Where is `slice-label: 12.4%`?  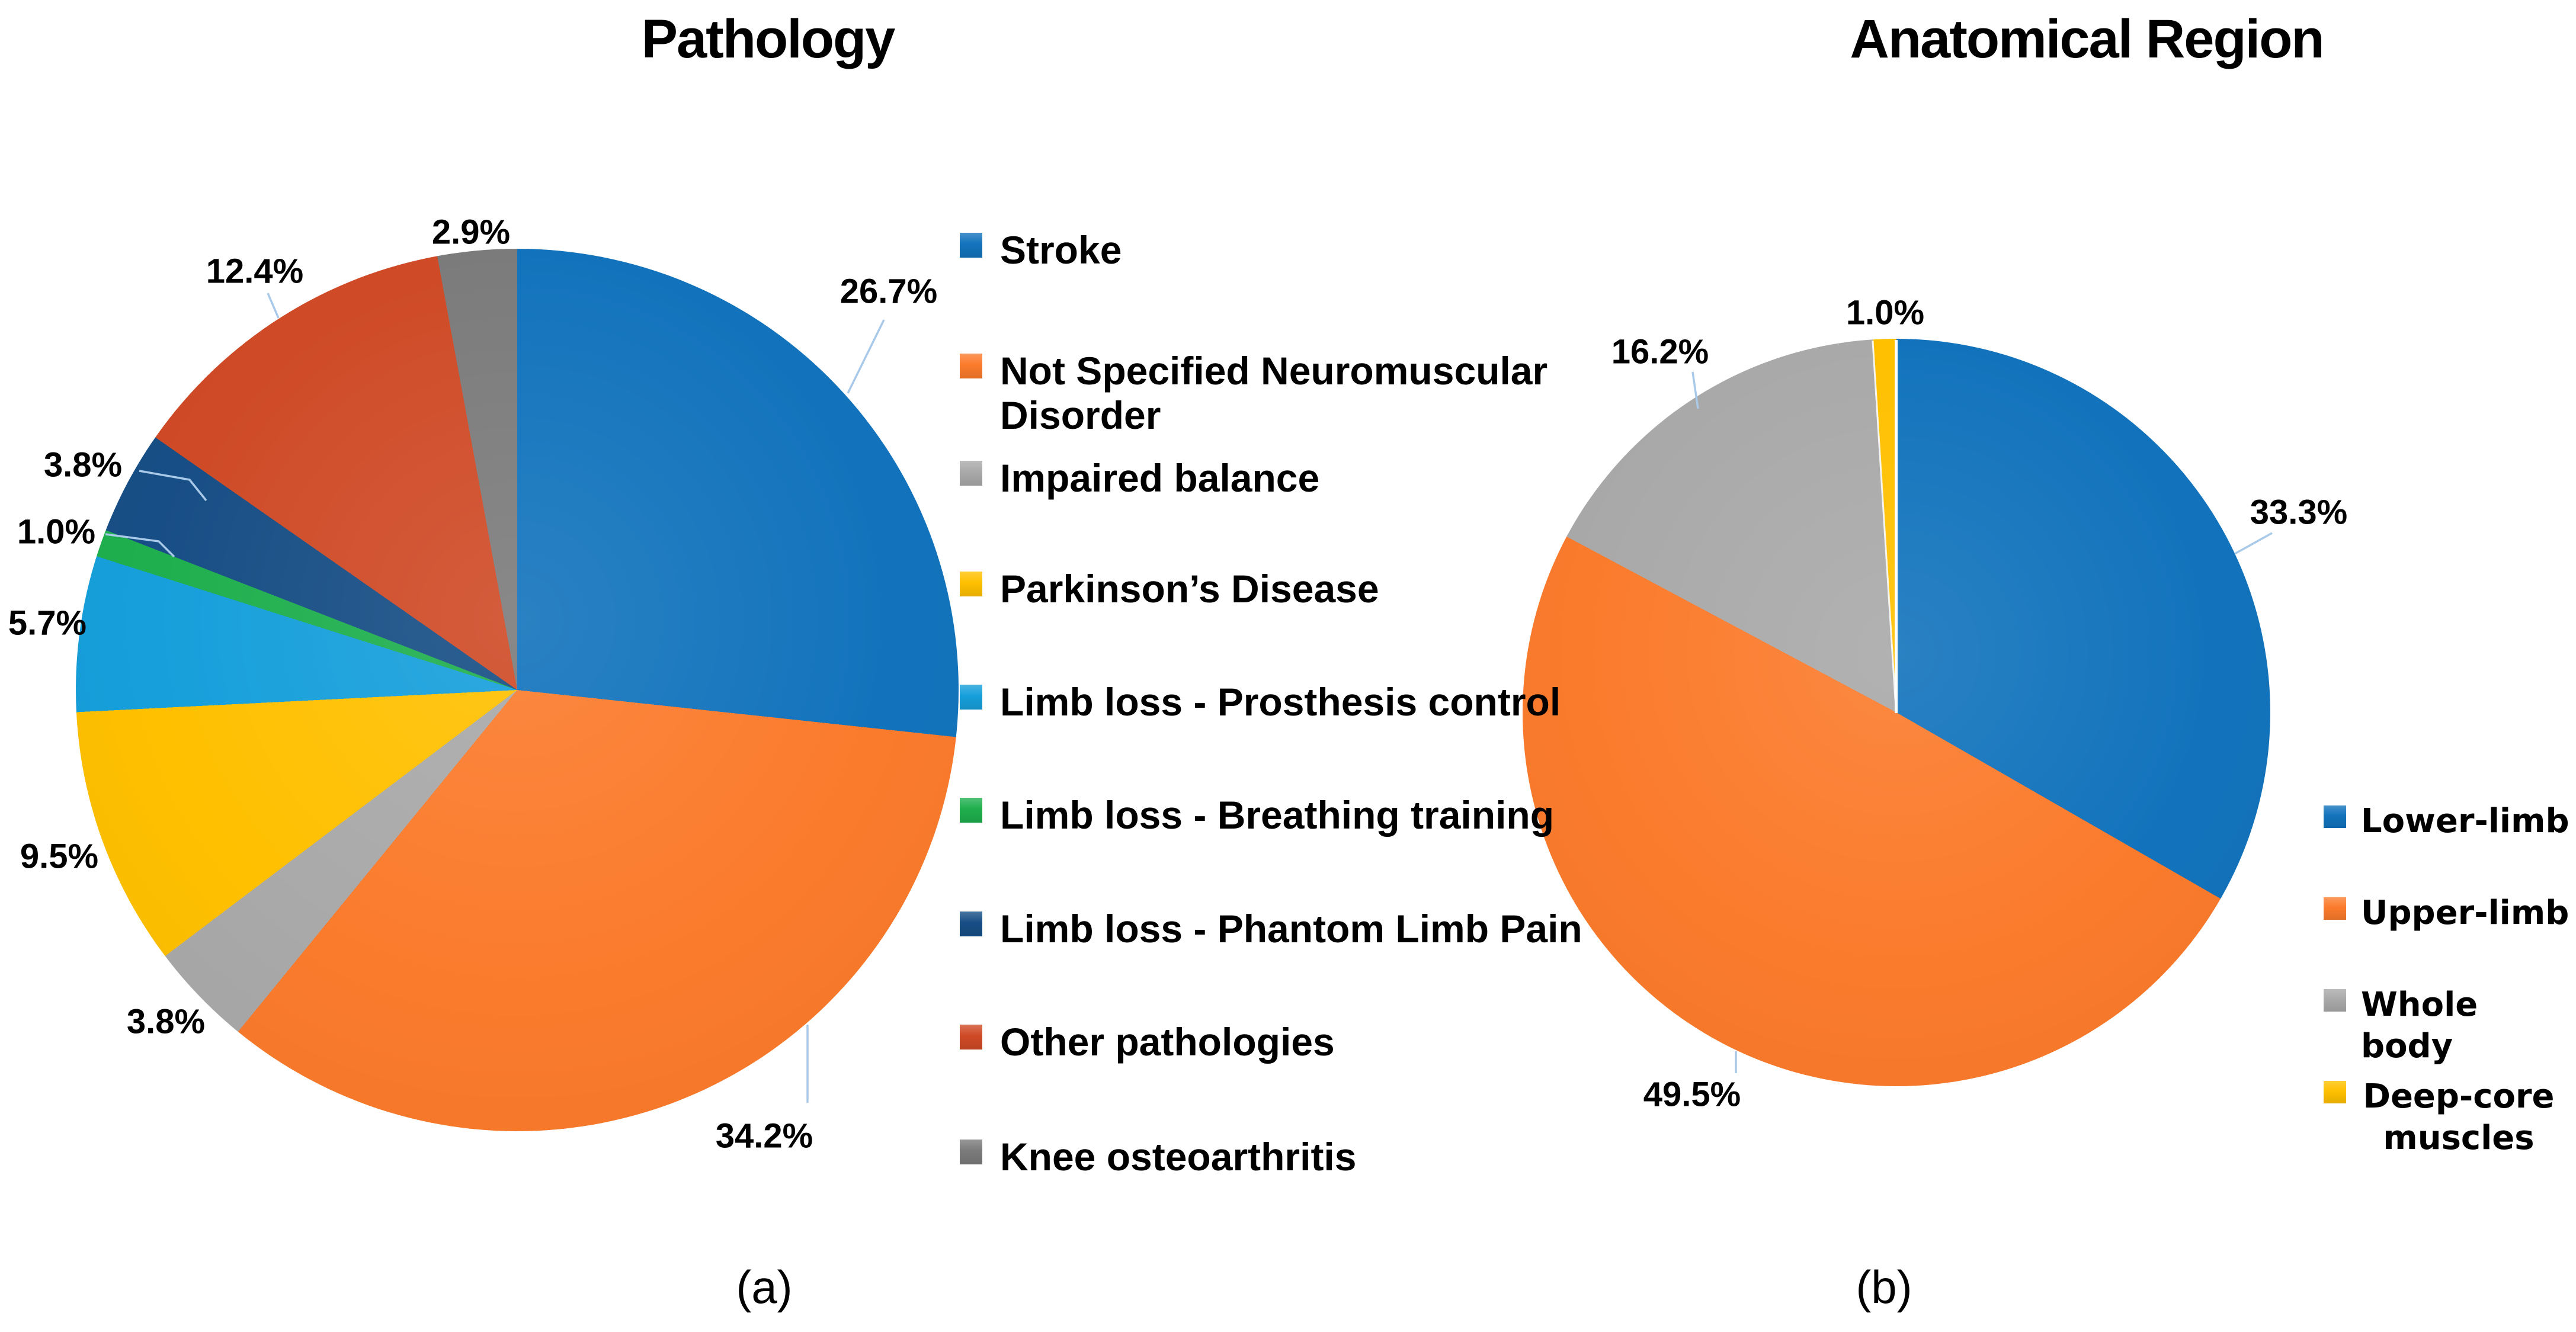 slice-label: 12.4% is located at coordinates (255, 272).